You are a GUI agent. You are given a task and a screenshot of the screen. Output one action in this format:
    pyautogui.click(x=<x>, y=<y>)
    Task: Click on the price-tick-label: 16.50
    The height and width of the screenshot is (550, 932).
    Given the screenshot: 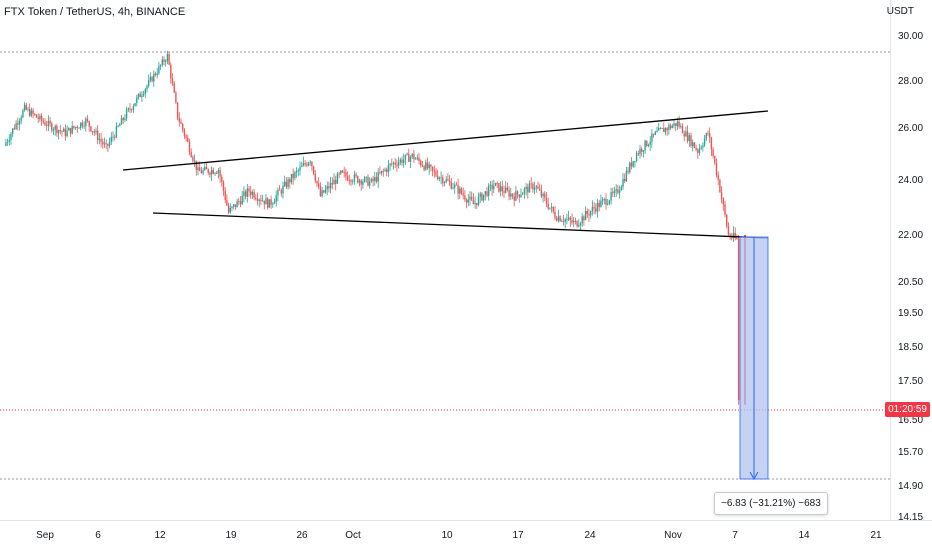 What is the action you would take?
    pyautogui.click(x=910, y=420)
    